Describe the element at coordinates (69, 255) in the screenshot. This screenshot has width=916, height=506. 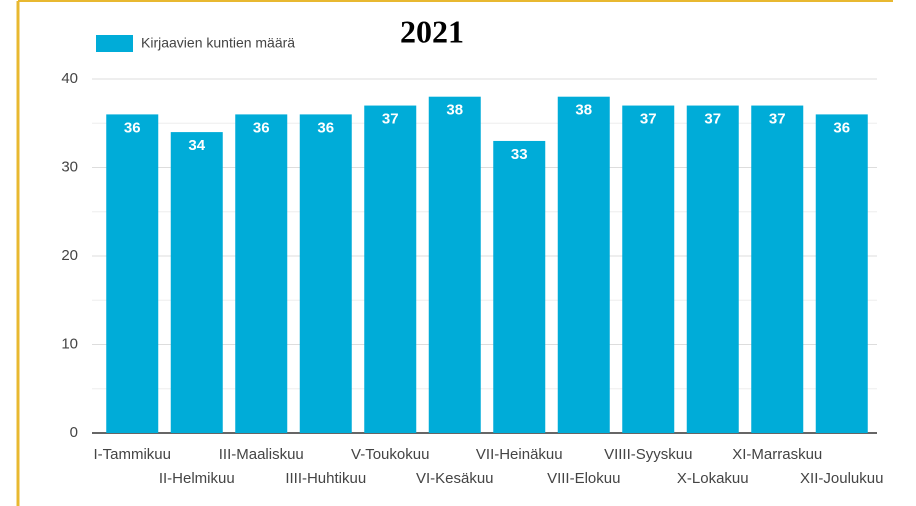
I see `y-tick-label: 20` at that location.